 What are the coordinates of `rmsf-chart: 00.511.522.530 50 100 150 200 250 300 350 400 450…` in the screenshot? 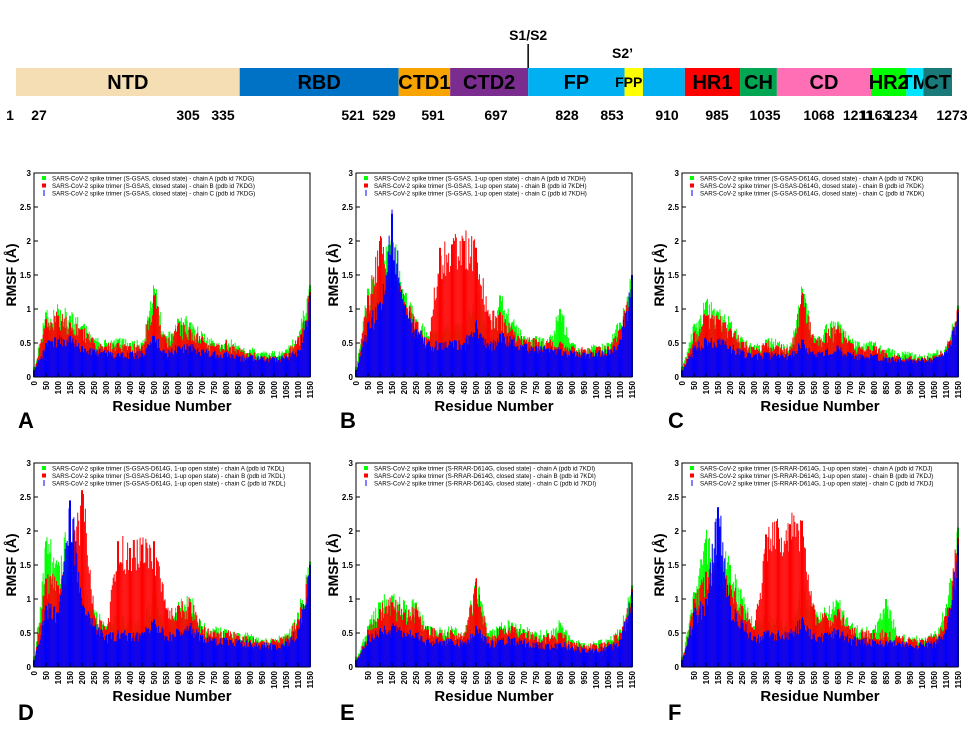 It's located at (159, 582).